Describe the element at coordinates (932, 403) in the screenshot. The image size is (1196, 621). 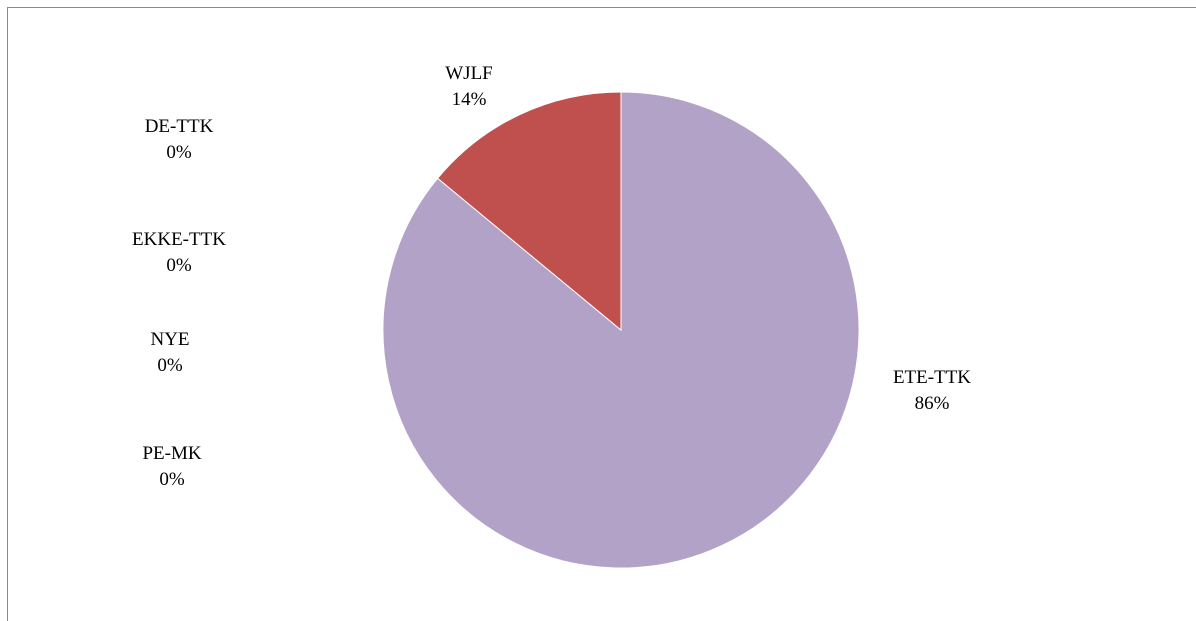
I see `data-label-percent: 86%` at that location.